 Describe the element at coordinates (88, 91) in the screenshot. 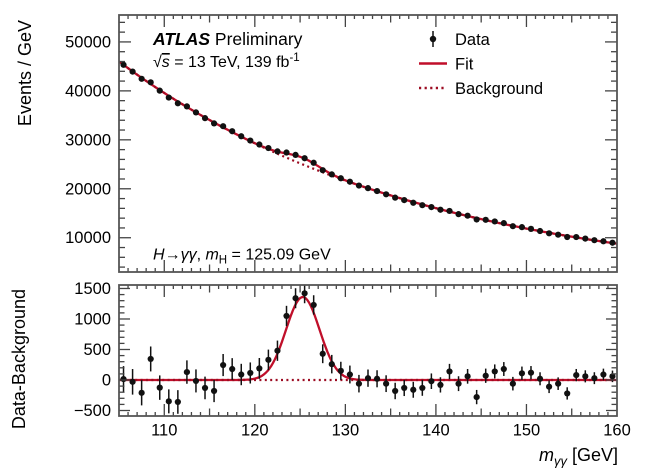

I see `main-y-tick-label: 40000` at that location.